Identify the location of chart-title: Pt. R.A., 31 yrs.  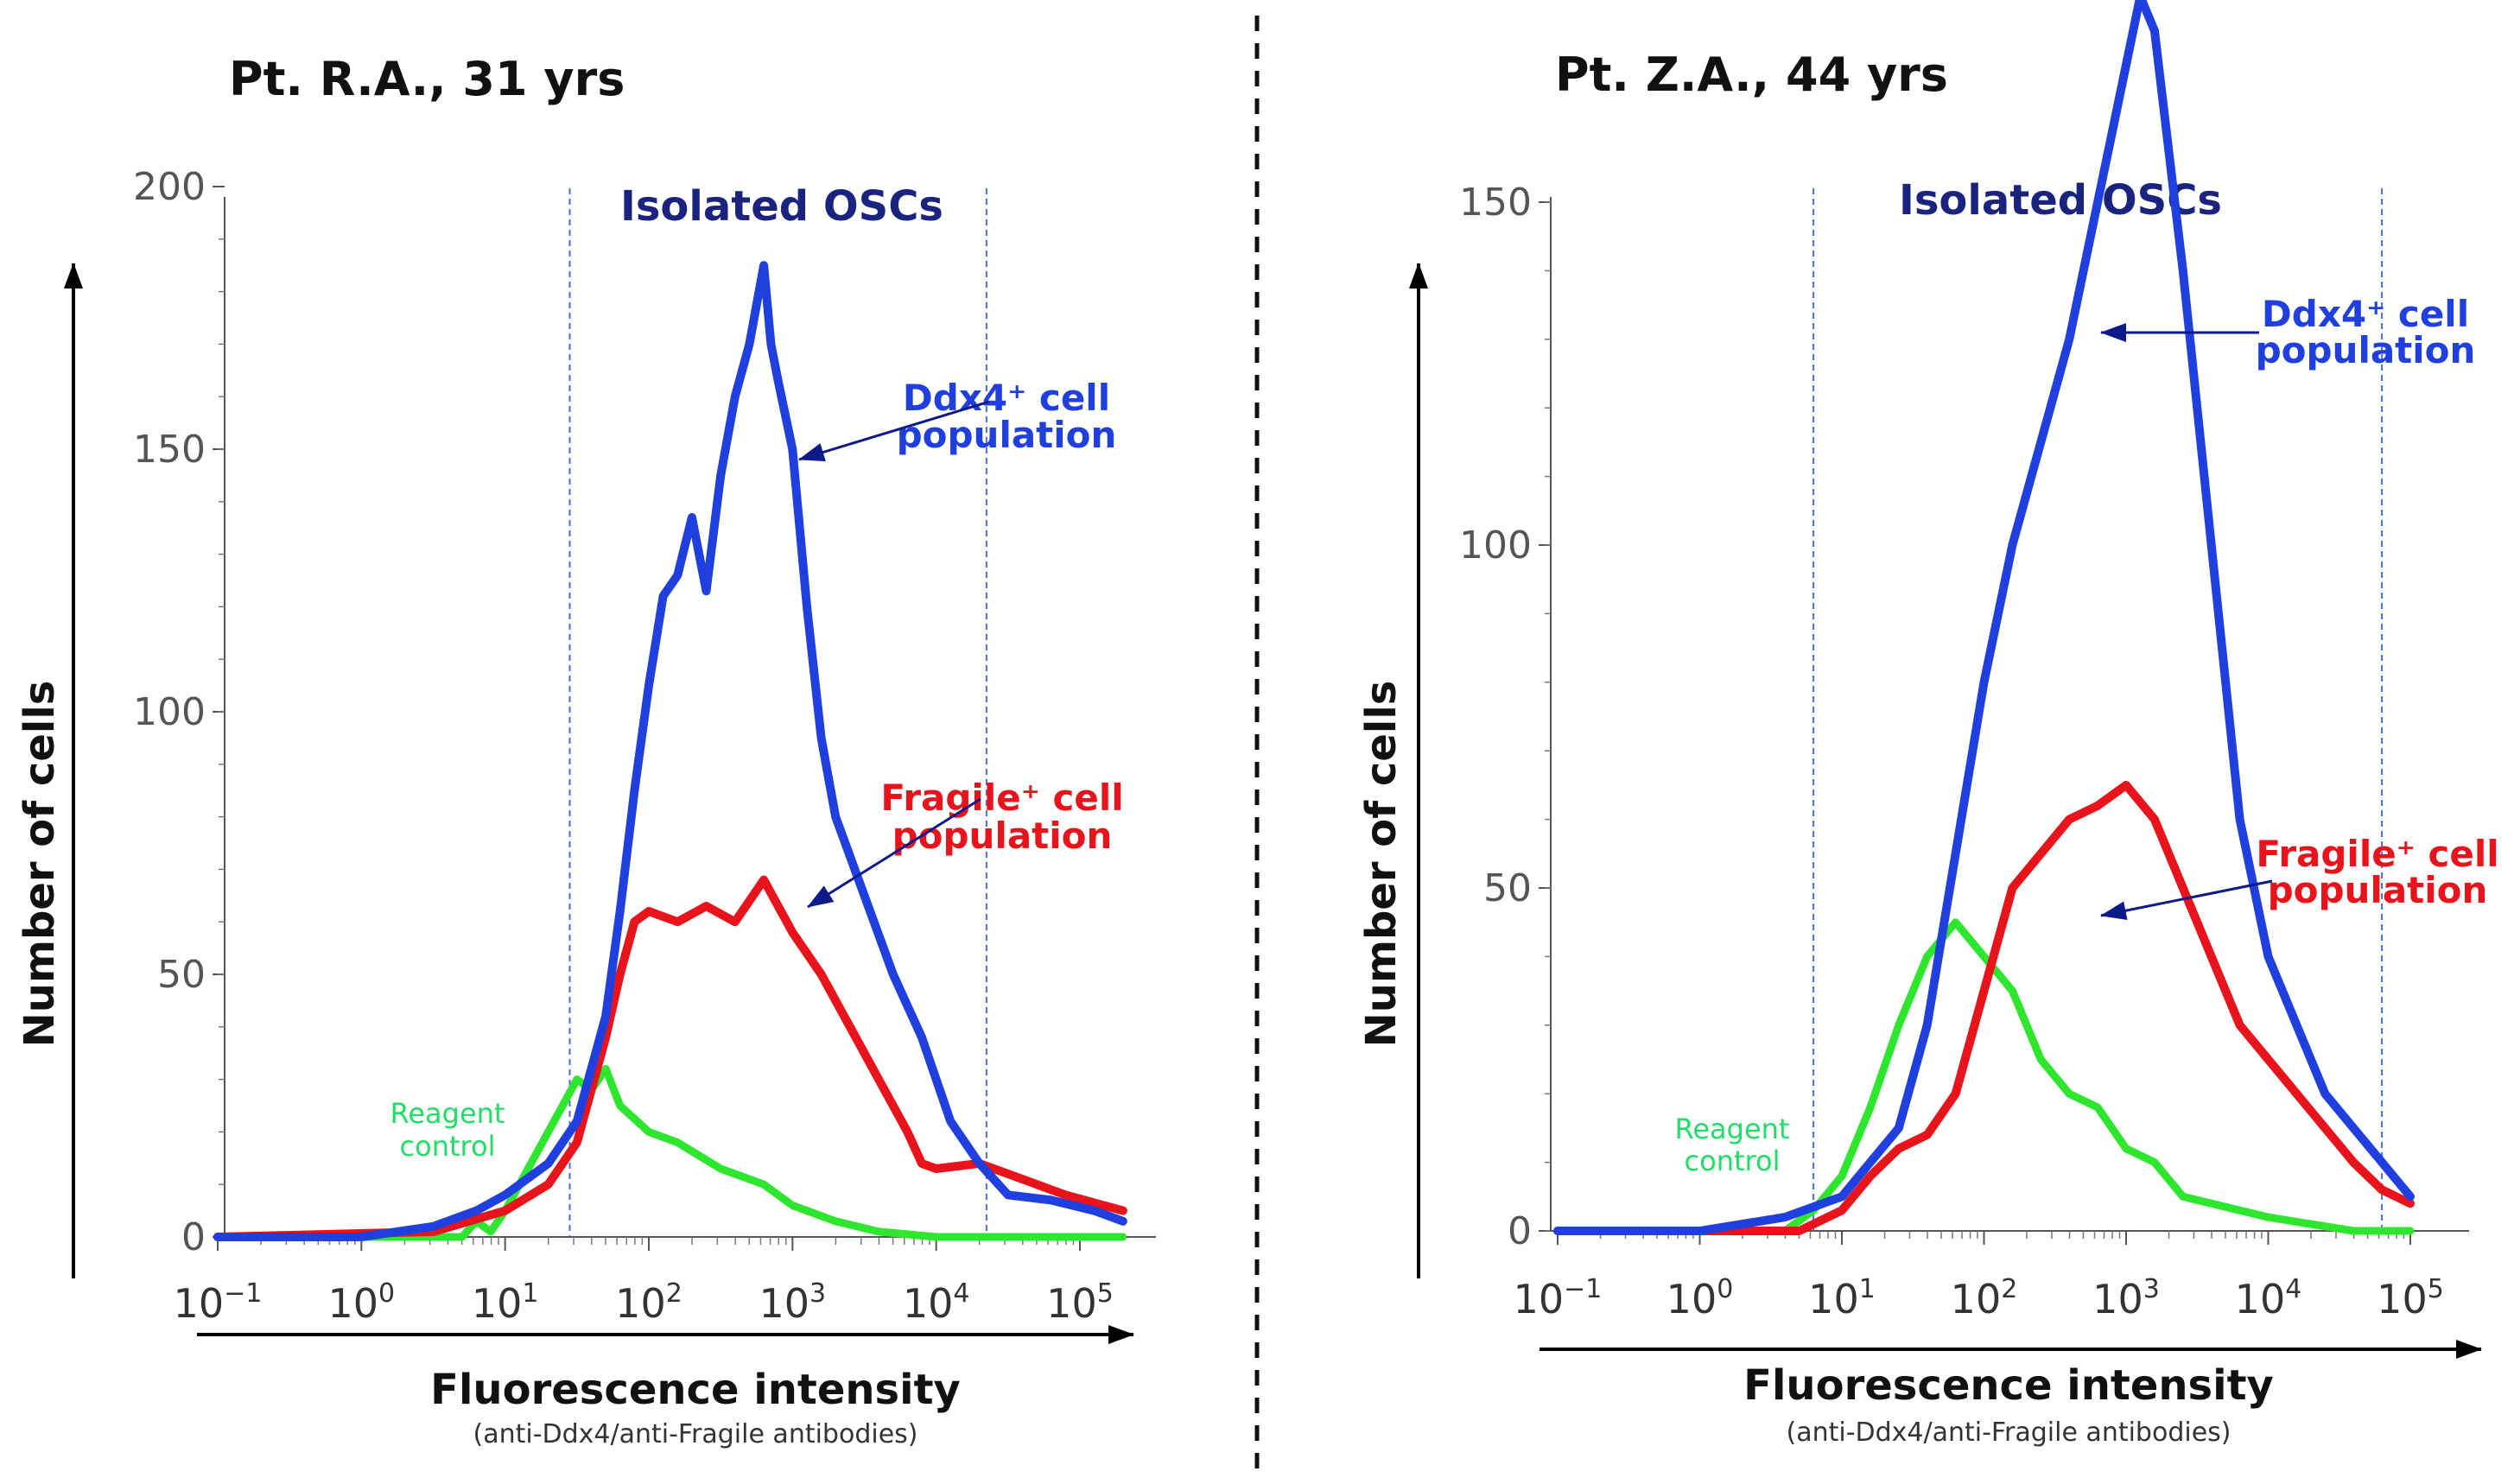
(427, 79).